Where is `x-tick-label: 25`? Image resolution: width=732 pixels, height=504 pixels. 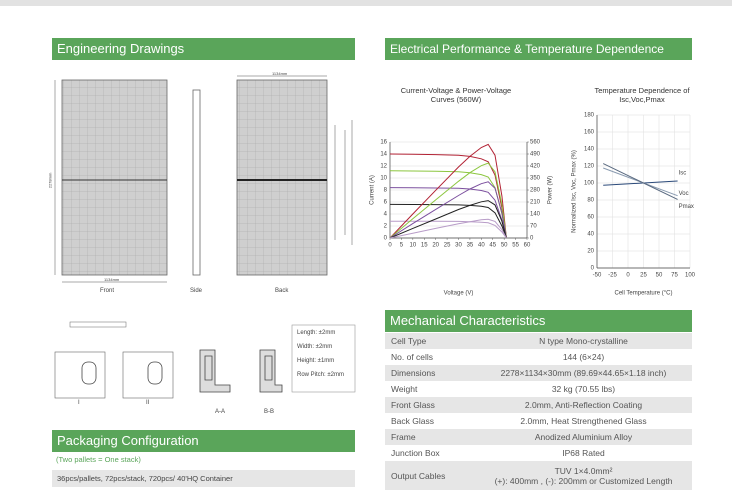 x-tick-label: 25 is located at coordinates (447, 246).